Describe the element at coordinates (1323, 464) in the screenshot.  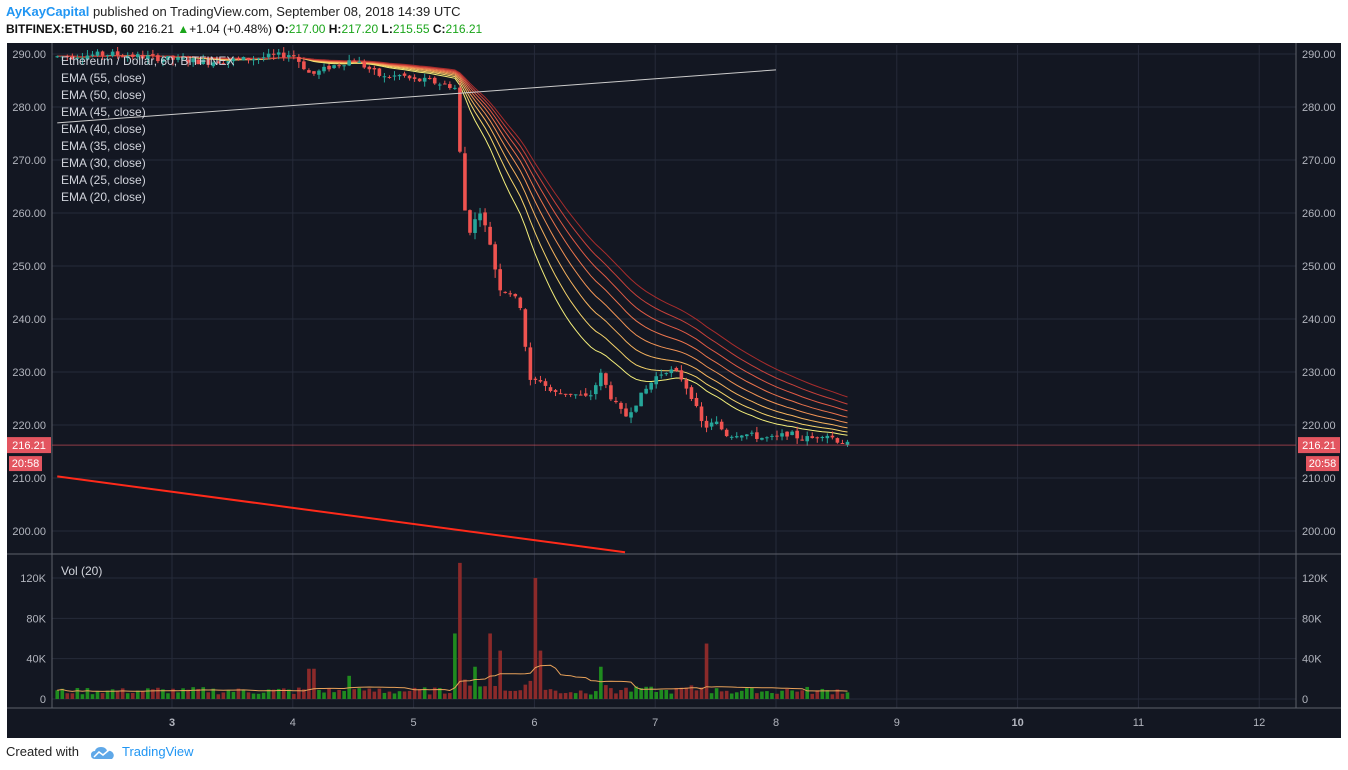
I see `countdown-text-right: 20:58` at that location.